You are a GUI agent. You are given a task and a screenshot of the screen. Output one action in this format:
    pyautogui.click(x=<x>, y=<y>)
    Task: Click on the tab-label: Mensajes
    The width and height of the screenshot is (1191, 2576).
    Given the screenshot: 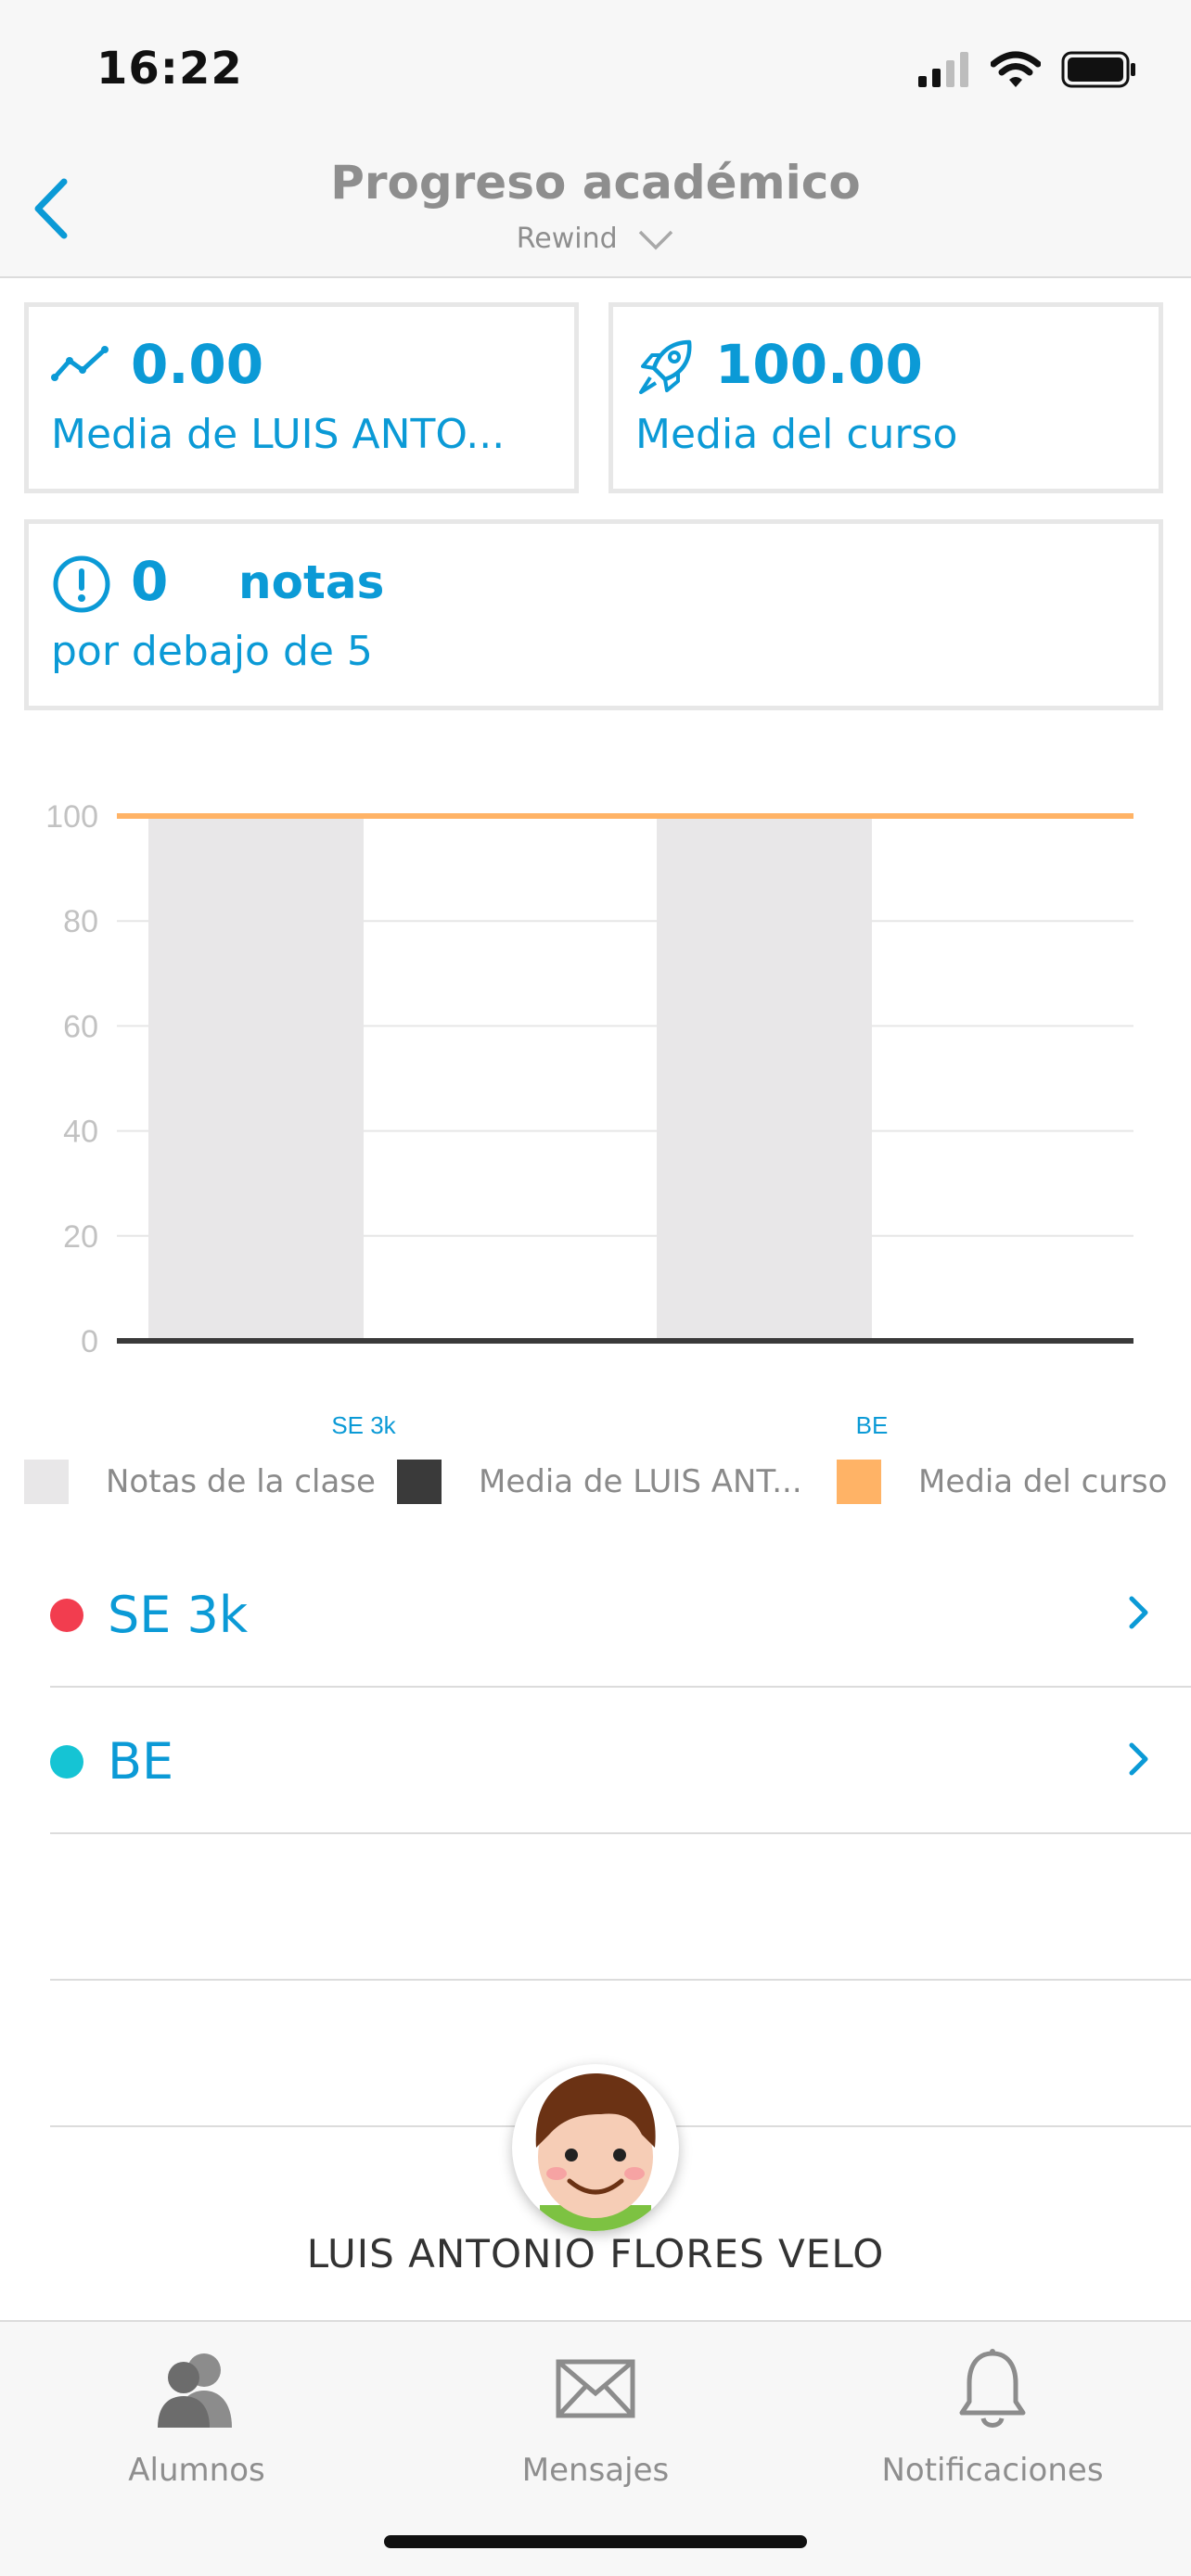 What is the action you would take?
    pyautogui.click(x=595, y=2471)
    